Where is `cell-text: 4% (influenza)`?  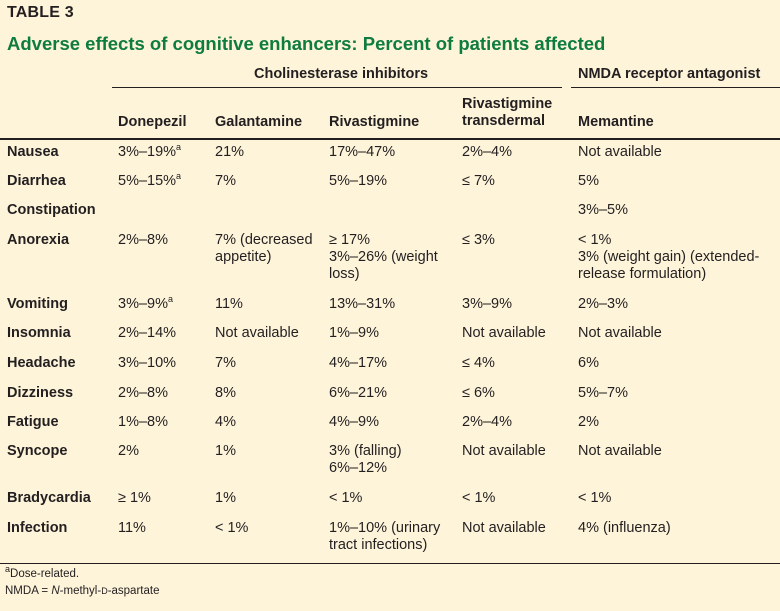 cell-text: 4% (influenza) is located at coordinates (624, 528).